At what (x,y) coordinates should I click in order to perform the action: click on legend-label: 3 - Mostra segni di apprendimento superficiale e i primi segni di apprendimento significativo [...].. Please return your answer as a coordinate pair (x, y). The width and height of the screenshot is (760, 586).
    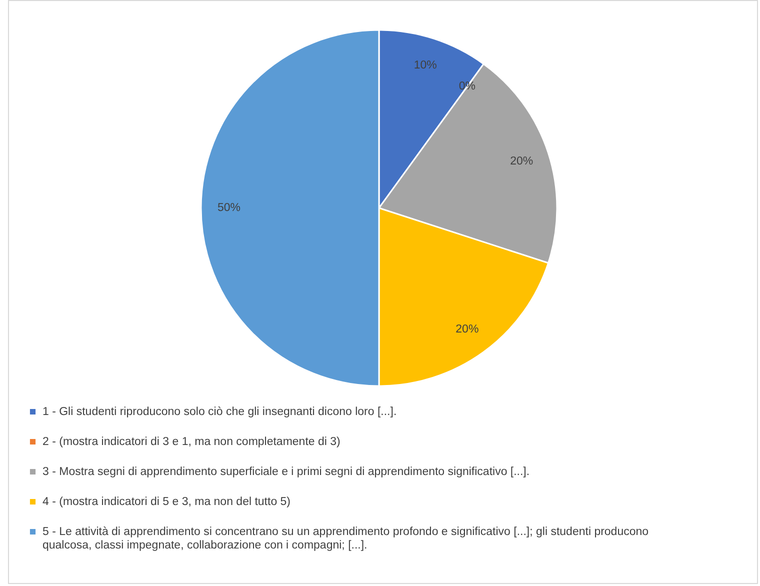
    Looking at the image, I should click on (286, 472).